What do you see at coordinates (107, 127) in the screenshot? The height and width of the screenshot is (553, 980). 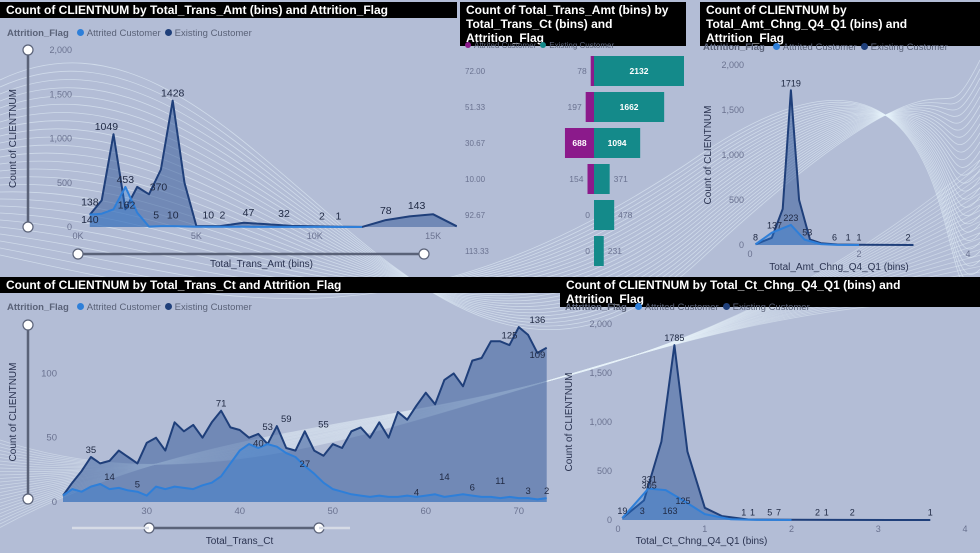 I see `data-label: 1049` at bounding box center [107, 127].